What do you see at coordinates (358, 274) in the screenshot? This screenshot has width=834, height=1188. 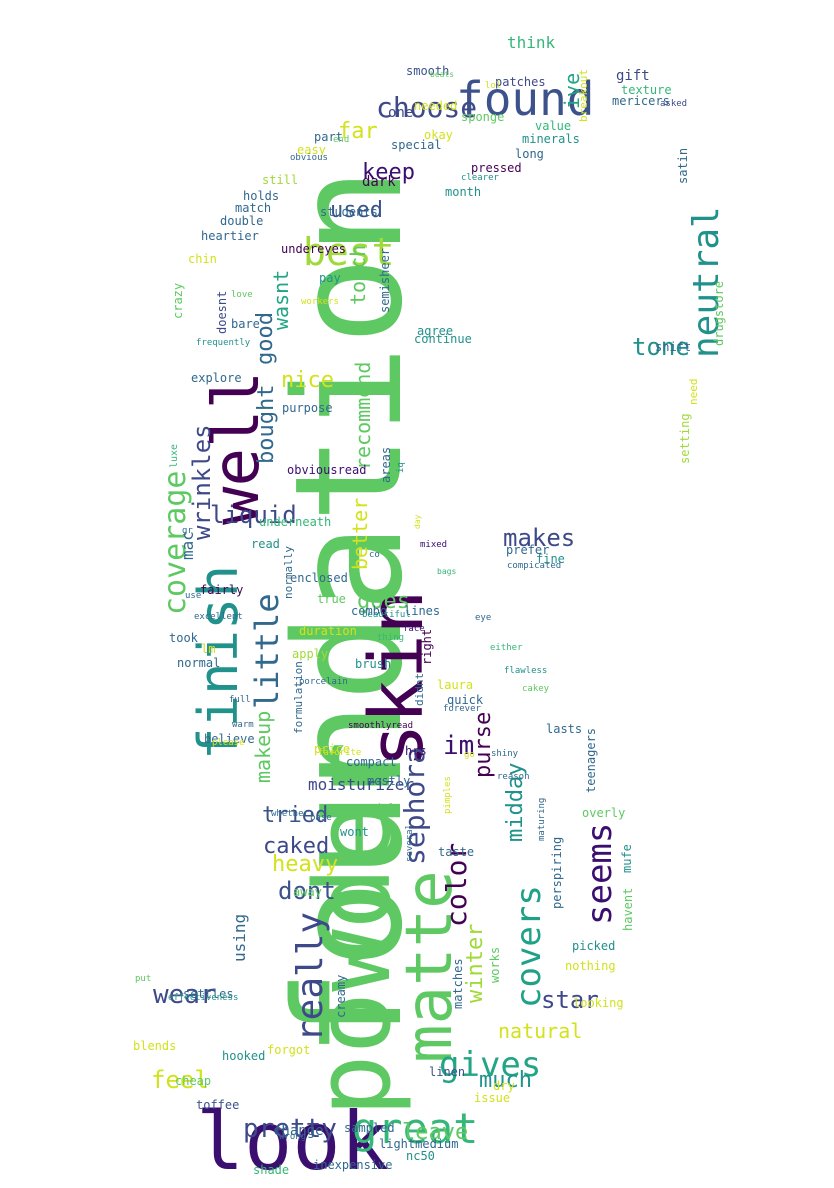 I see `word-touch: touch` at bounding box center [358, 274].